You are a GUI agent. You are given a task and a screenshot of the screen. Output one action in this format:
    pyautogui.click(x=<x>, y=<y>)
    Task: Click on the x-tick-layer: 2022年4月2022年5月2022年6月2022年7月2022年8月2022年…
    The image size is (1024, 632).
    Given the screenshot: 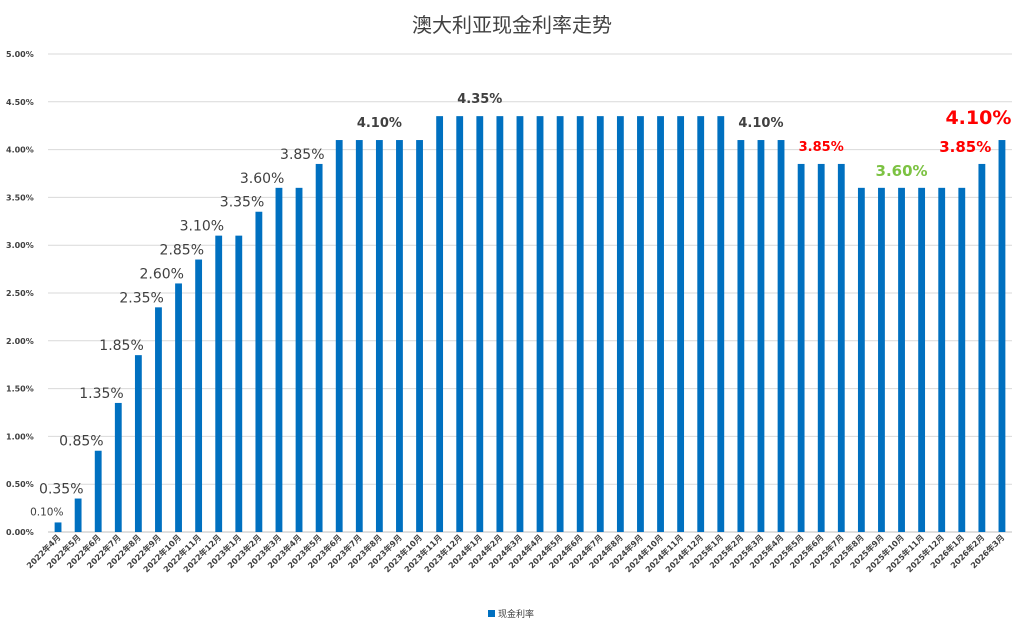 What is the action you would take?
    pyautogui.click(x=515, y=553)
    